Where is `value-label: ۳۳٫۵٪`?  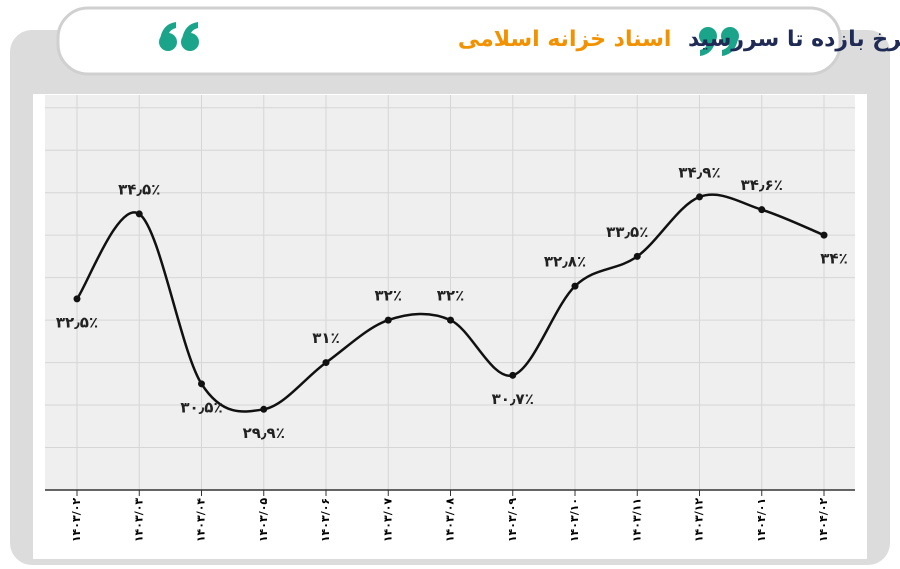 value-label: ۳۳٫۵٪ is located at coordinates (627, 232).